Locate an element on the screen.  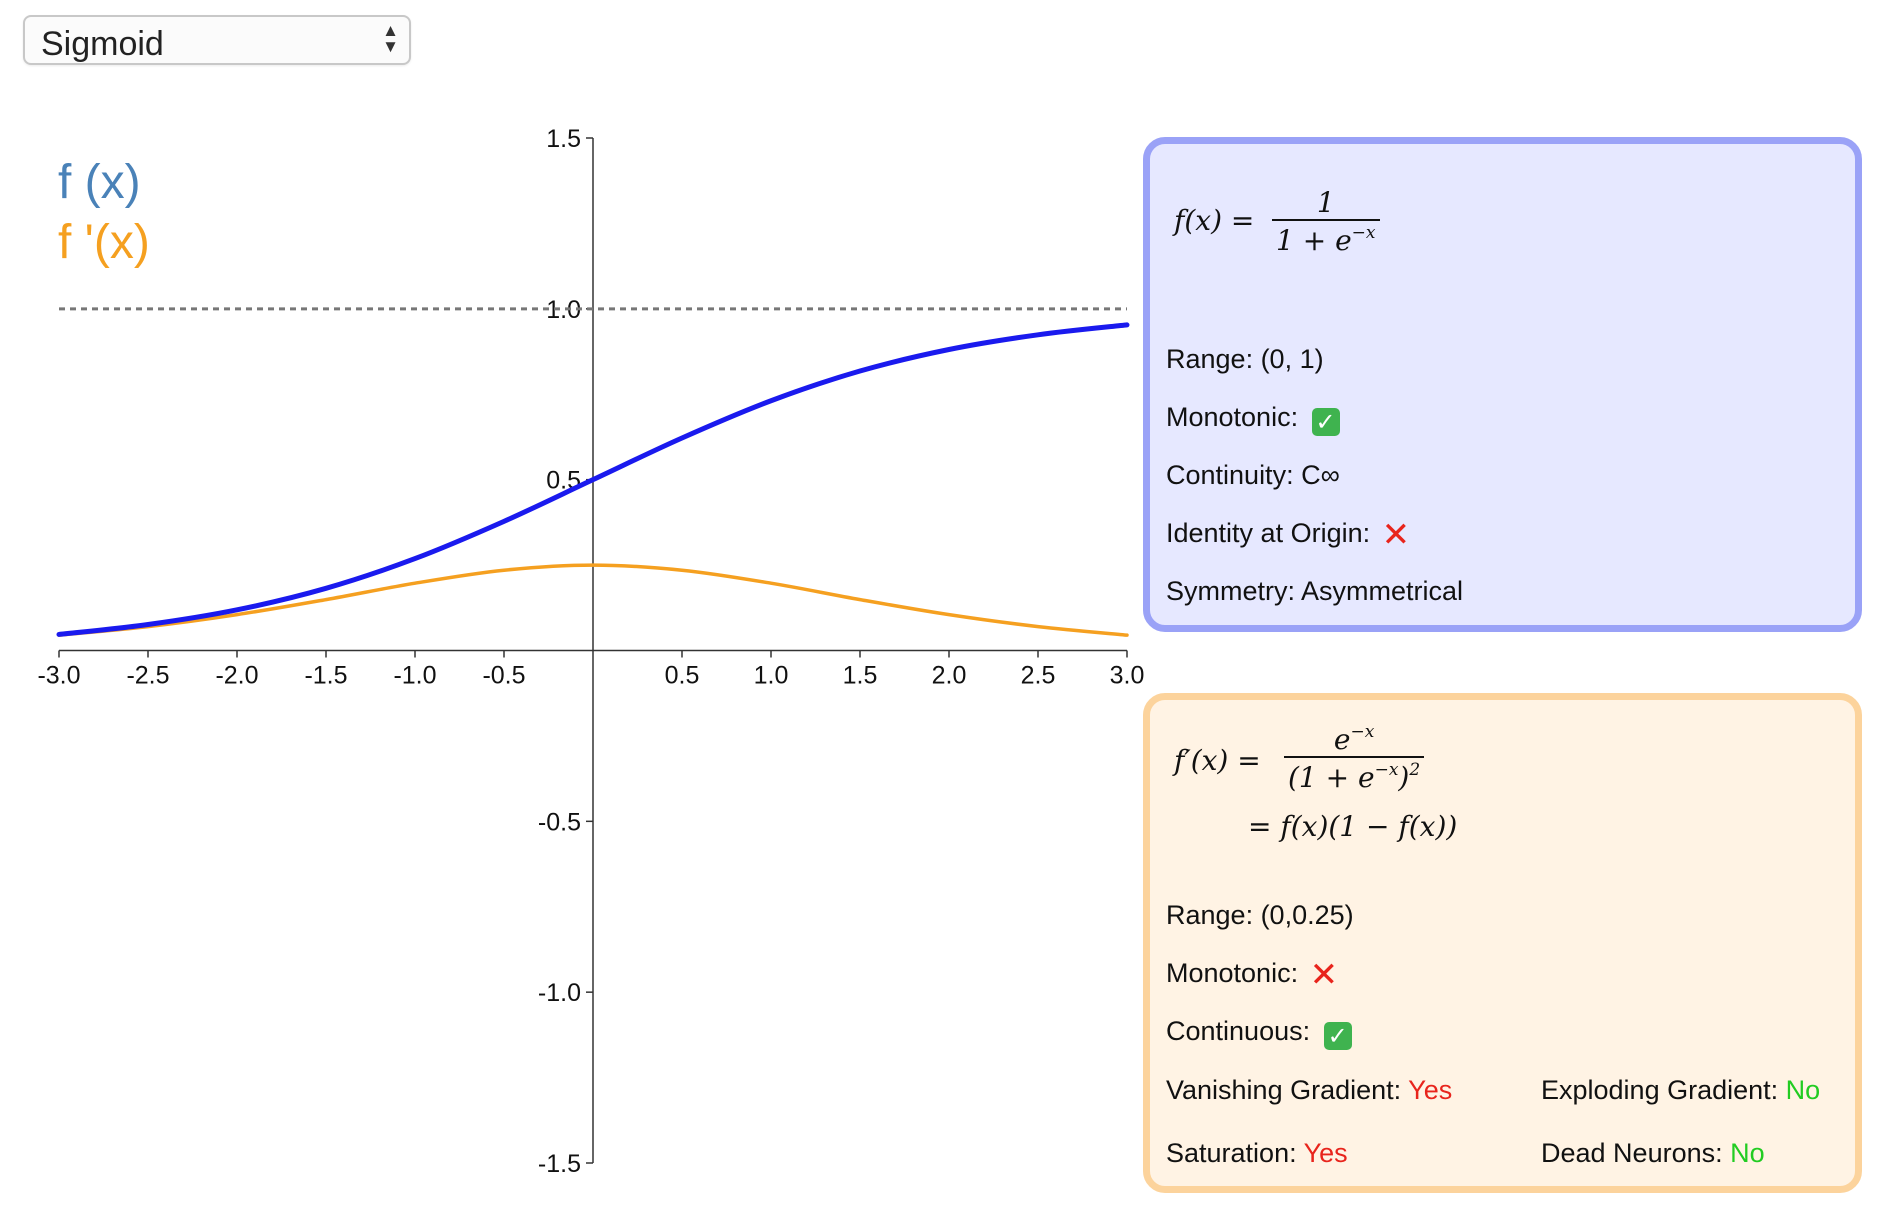
derivative-lhs: f′(x) = is located at coordinates (1217, 760).